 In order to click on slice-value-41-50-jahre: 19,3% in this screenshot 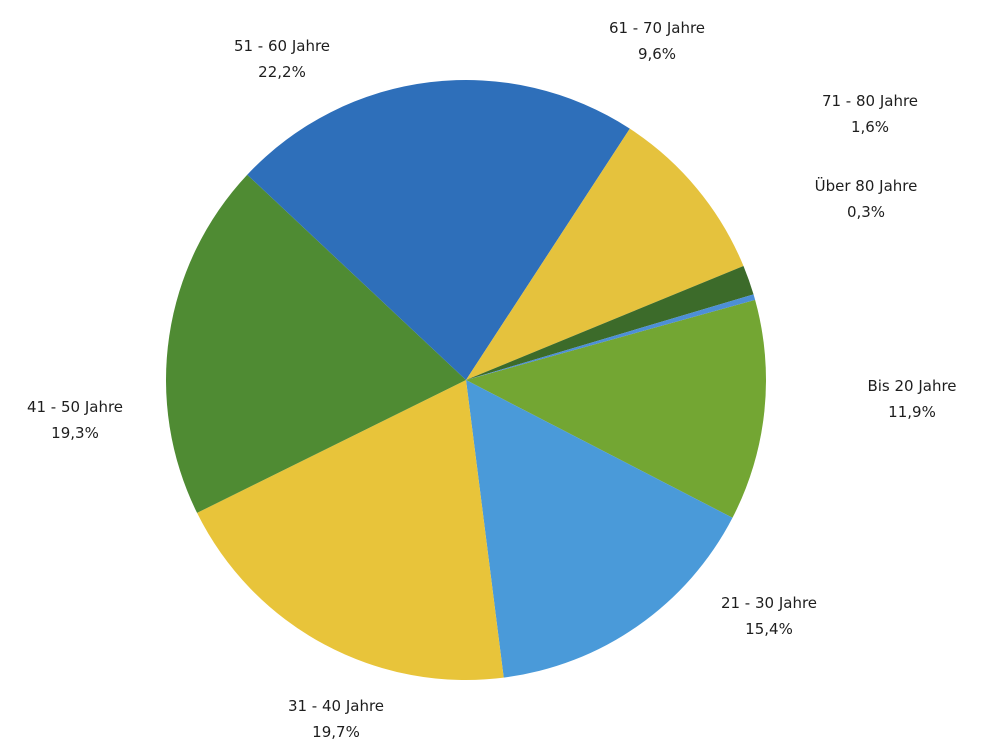, I will do `click(75, 433)`.